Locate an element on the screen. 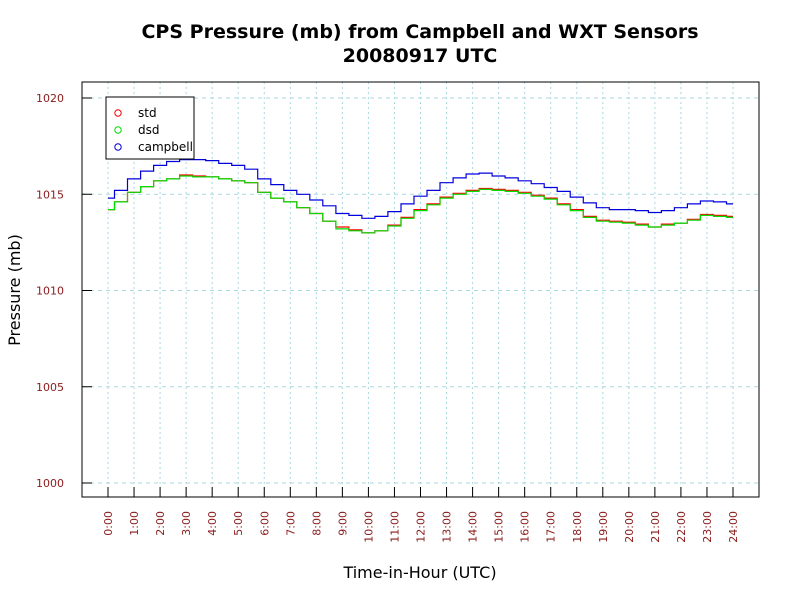  legend: std dsd campbell is located at coordinates (150, 128).